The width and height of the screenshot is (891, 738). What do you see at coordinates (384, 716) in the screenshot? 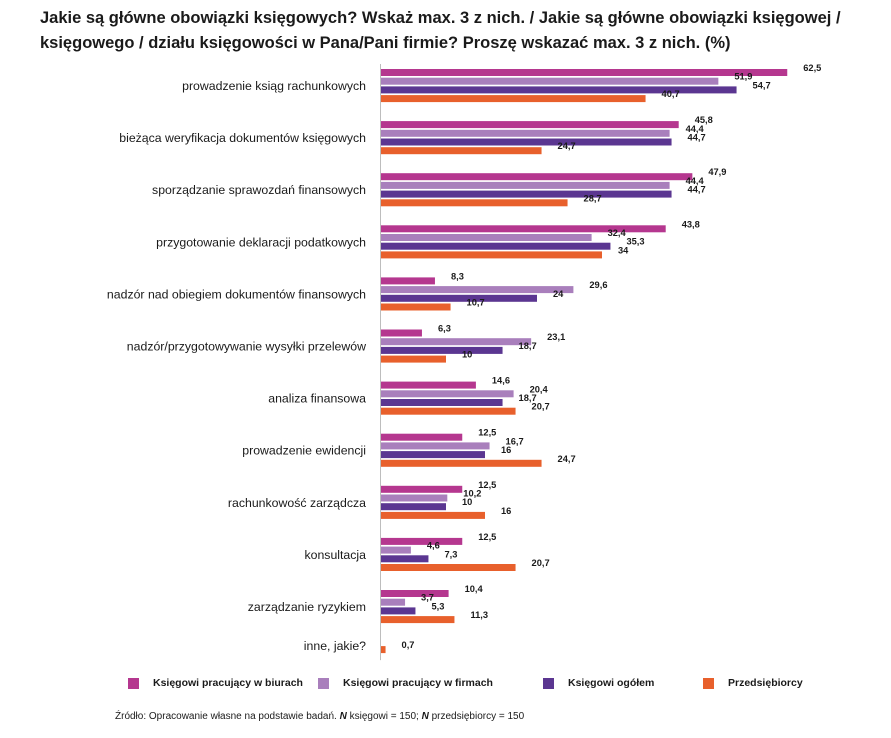
I see `source-n1-text: księgowi = 150;` at bounding box center [384, 716].